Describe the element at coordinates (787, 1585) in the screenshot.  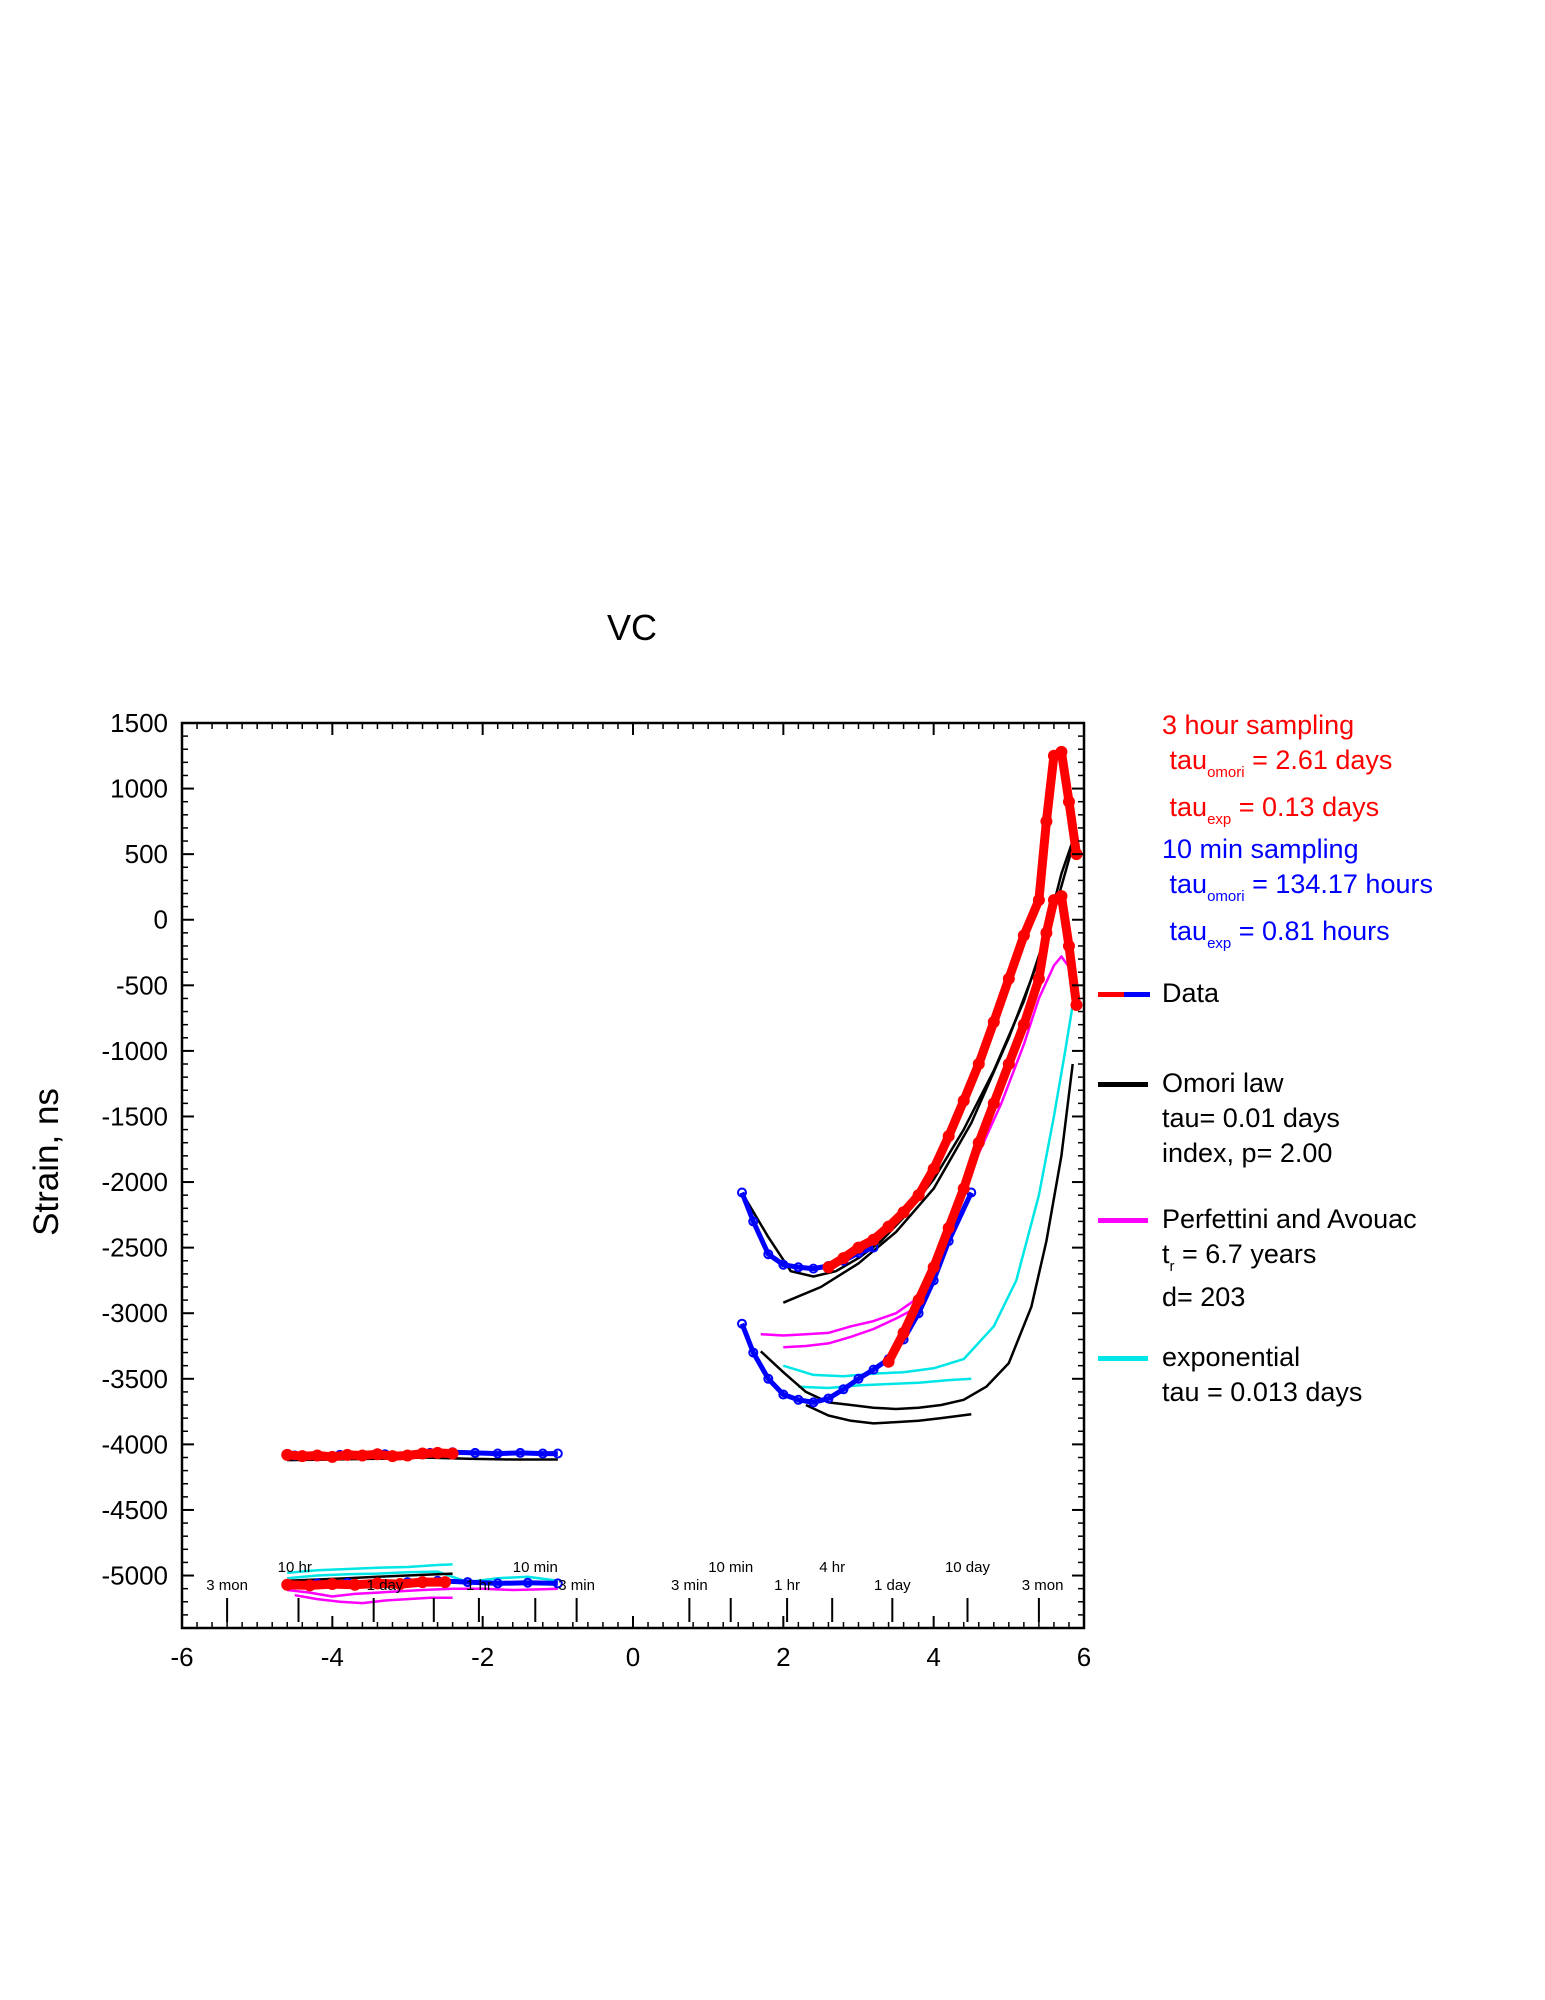
I see `time-scale-label: 1 hr` at that location.